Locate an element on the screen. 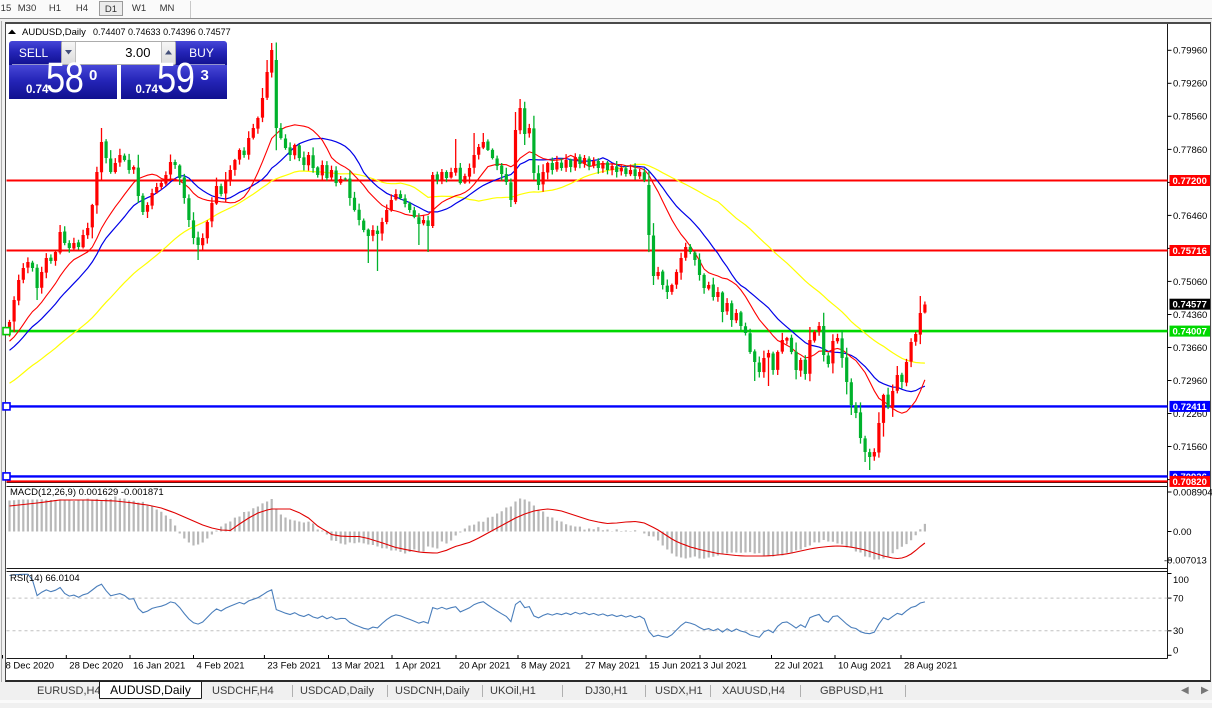 This screenshot has height=708, width=1212. svg-text: 0.77860 is located at coordinates (1190, 150).